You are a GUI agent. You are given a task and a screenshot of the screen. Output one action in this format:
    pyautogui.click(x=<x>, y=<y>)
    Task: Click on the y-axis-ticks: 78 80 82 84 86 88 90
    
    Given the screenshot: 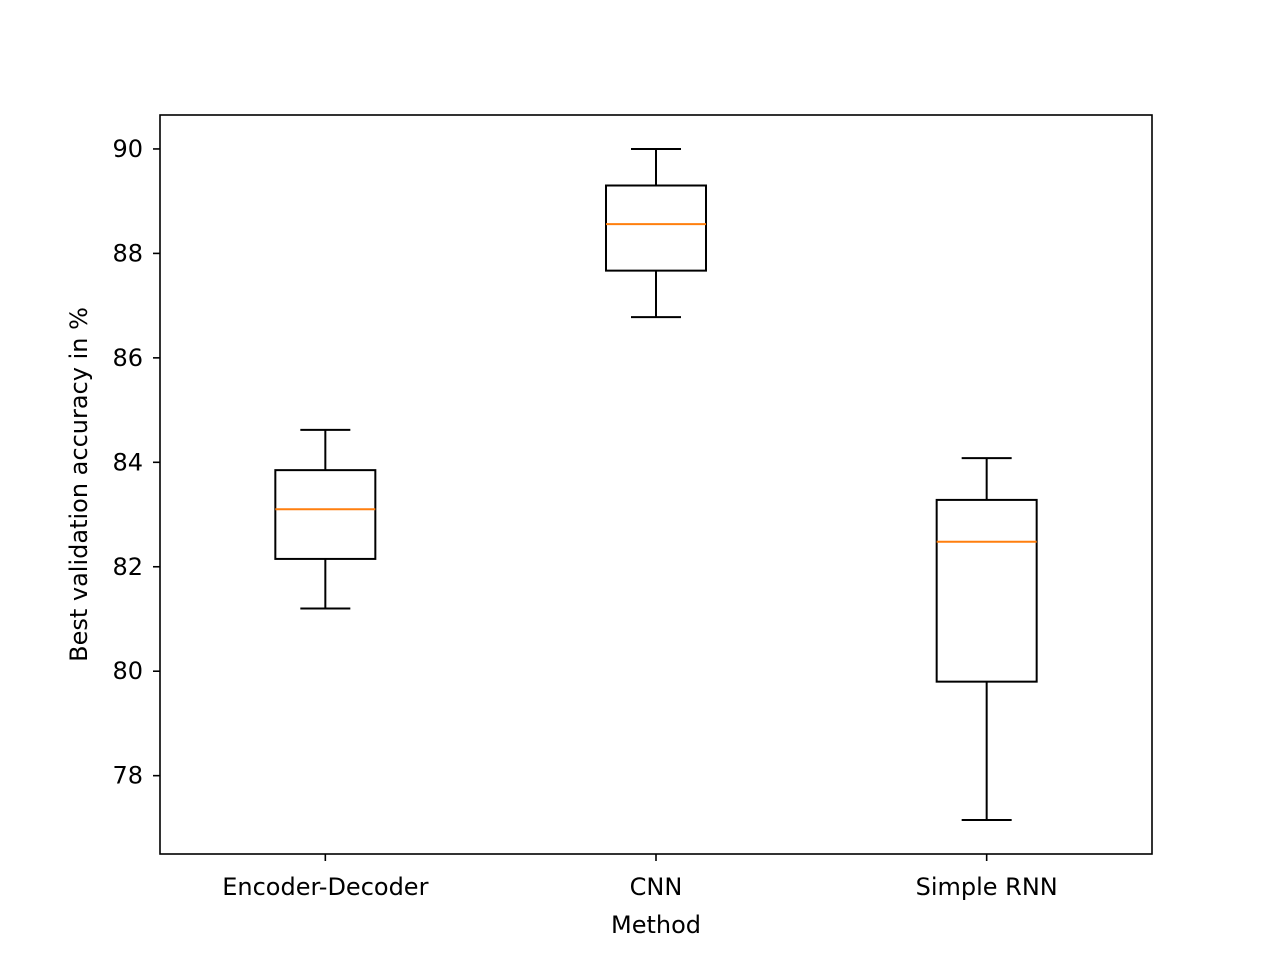 What is the action you would take?
    pyautogui.click(x=136, y=462)
    